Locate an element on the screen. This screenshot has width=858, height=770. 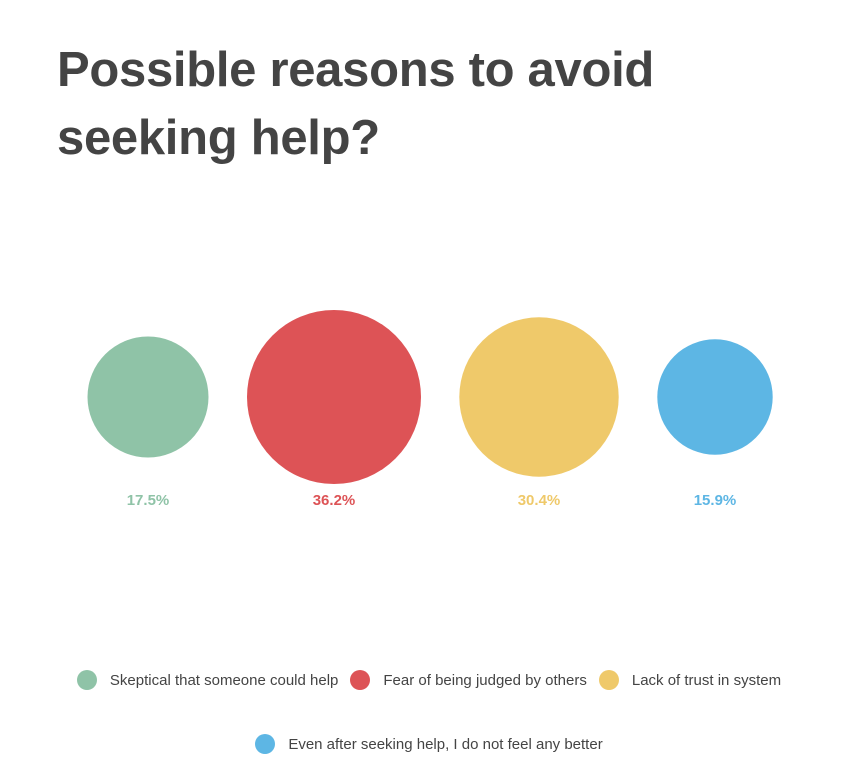
legend-label-skeptical: Skeptical that someone could help is located at coordinates (224, 680).